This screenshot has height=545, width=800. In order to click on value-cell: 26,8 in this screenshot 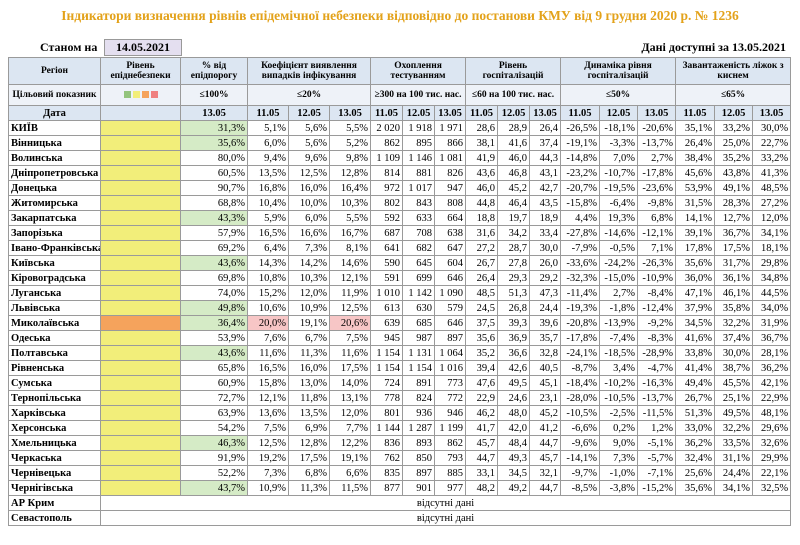, I will do `click(514, 308)`.